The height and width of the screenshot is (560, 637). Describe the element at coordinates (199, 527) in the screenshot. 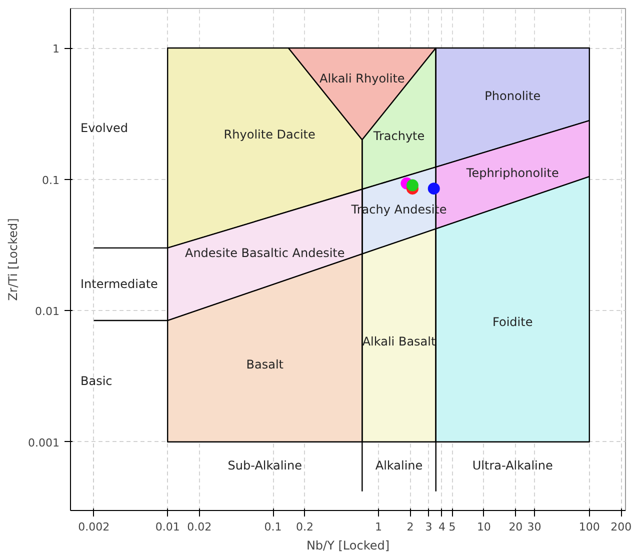

I see `x-tick-label: 0.02` at that location.